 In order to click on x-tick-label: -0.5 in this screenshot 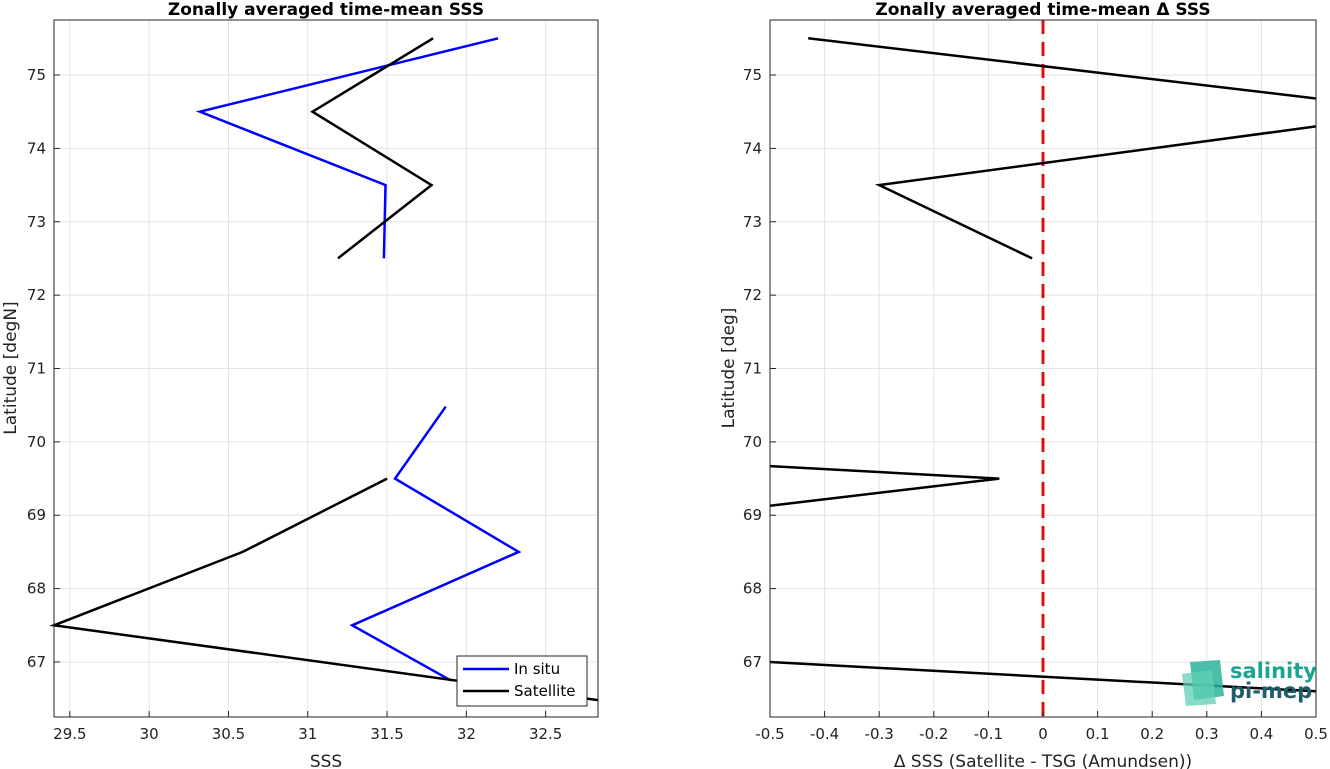, I will do `click(769, 734)`.